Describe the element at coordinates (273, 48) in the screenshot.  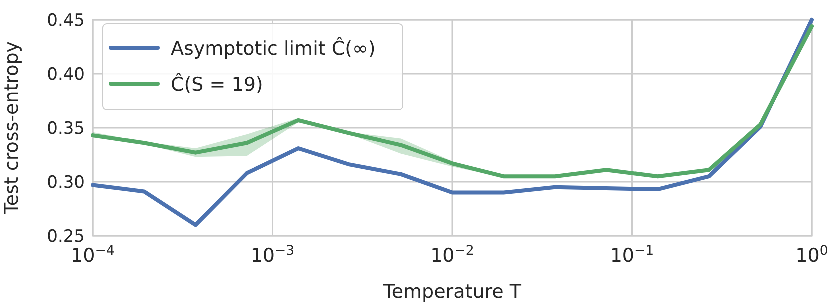
I see `legend-label: Asymptotic limit Ĉ(∞)` at that location.